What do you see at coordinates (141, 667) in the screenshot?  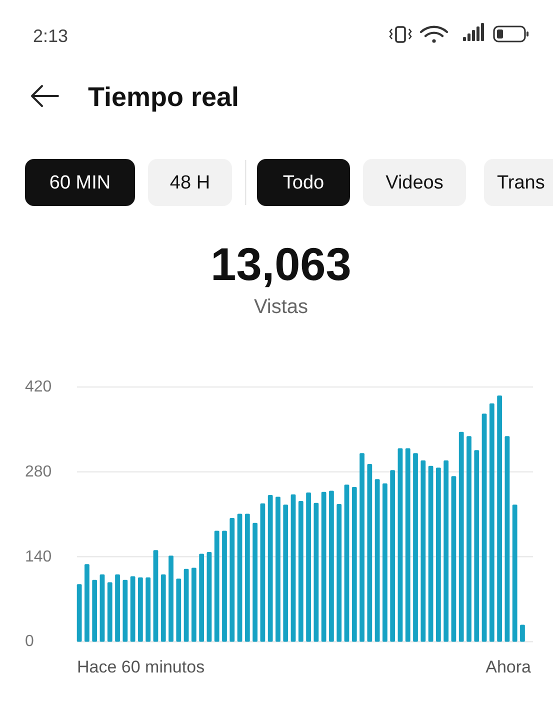 I see `text: Hace 60 minutos` at bounding box center [141, 667].